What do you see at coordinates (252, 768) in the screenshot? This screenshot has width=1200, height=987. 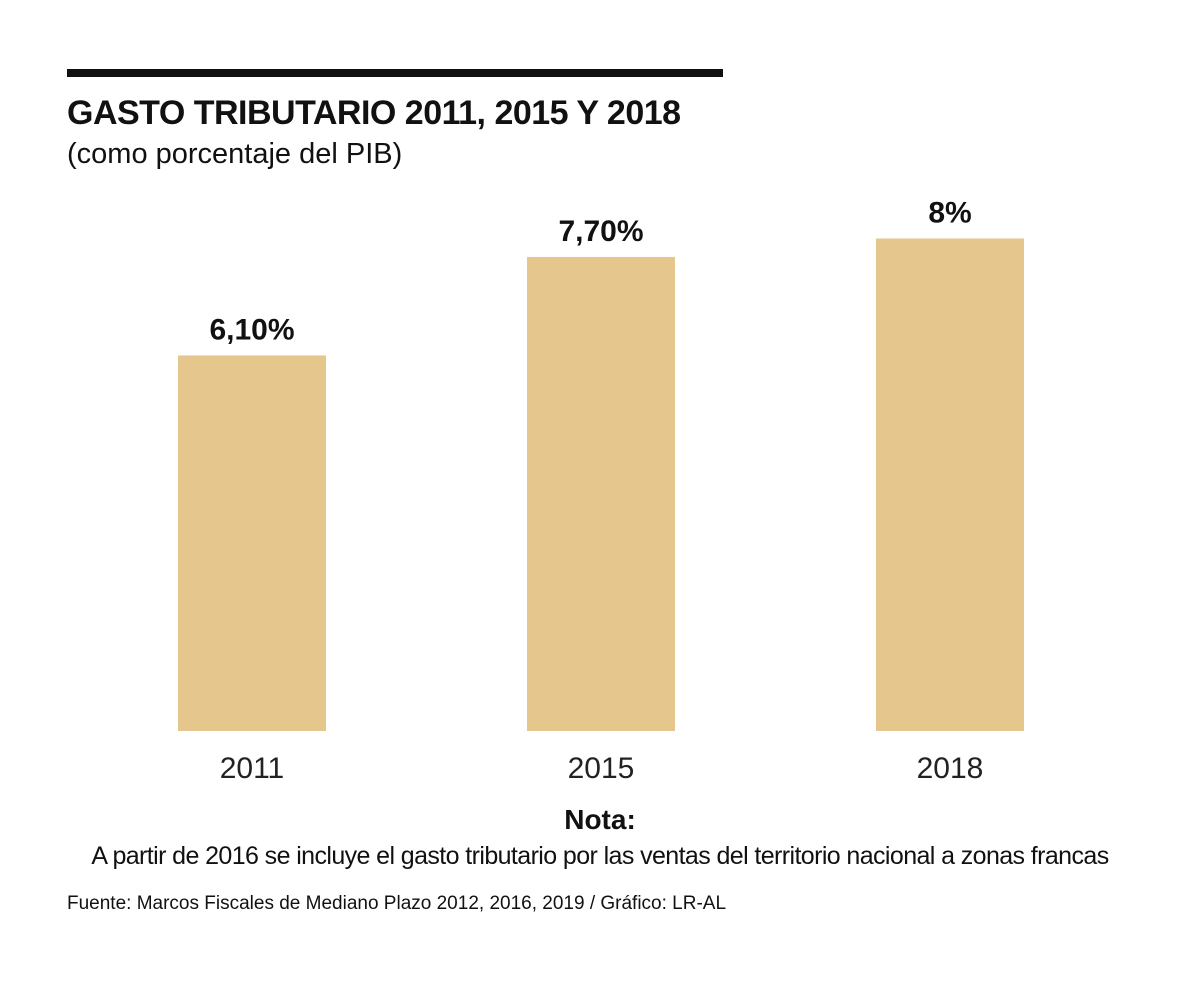 I see `x-tick-2011: 2011` at bounding box center [252, 768].